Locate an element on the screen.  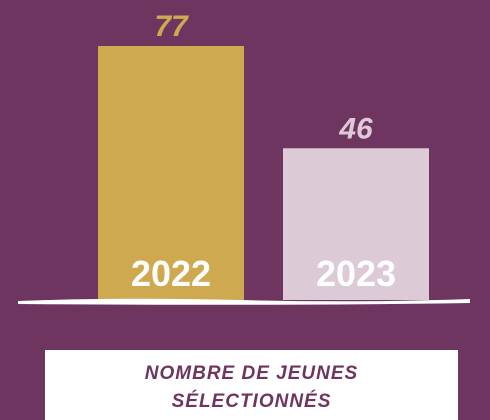
value-label: 46 is located at coordinates (355, 128).